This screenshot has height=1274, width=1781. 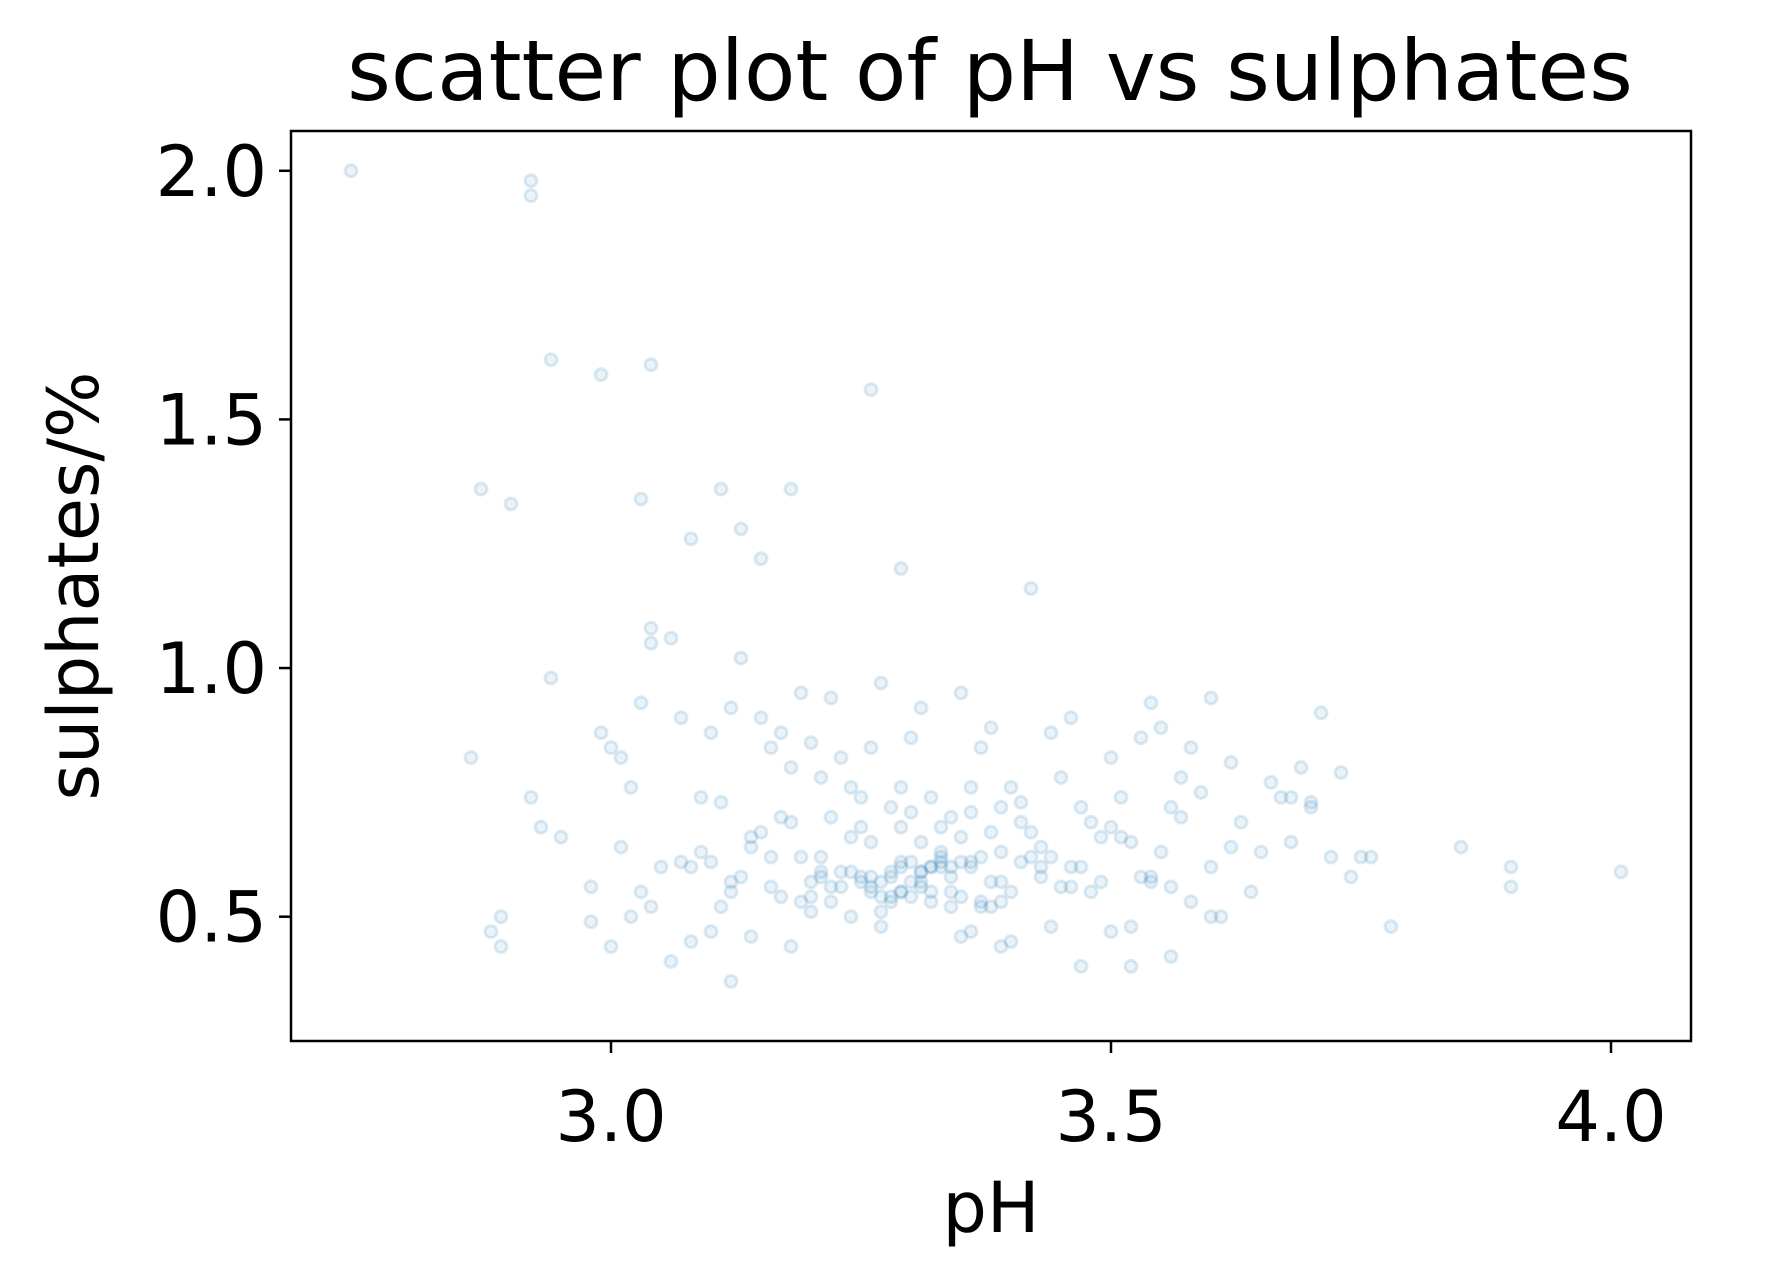 I want to click on x-tick-label: 3.0, so click(x=610, y=1117).